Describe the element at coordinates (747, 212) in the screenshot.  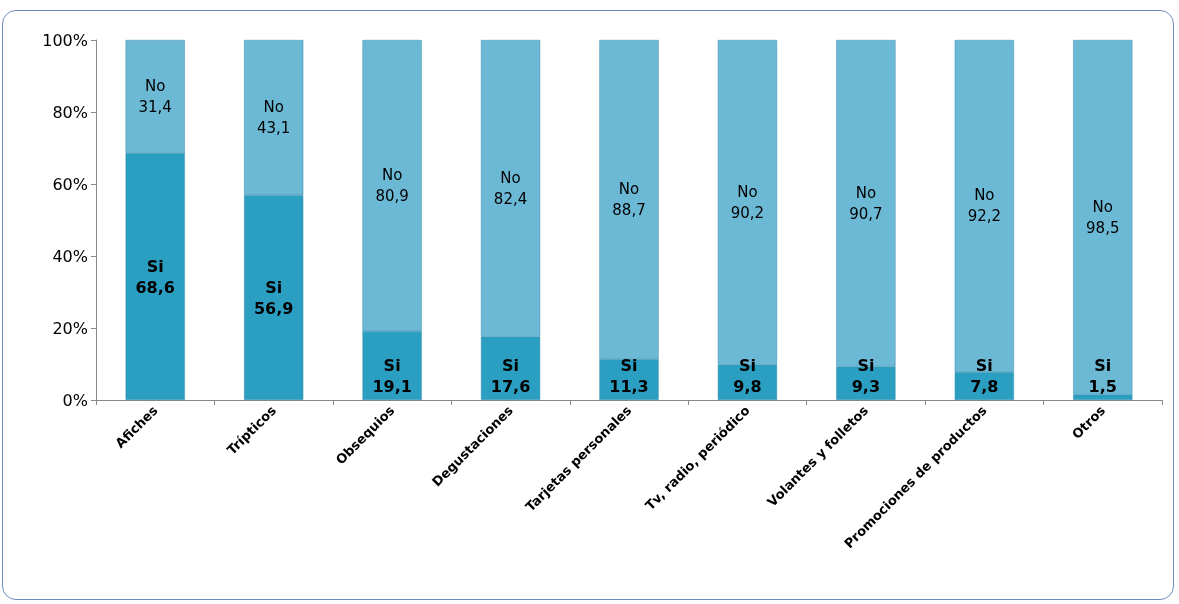
I see `data-label: 90,2` at that location.